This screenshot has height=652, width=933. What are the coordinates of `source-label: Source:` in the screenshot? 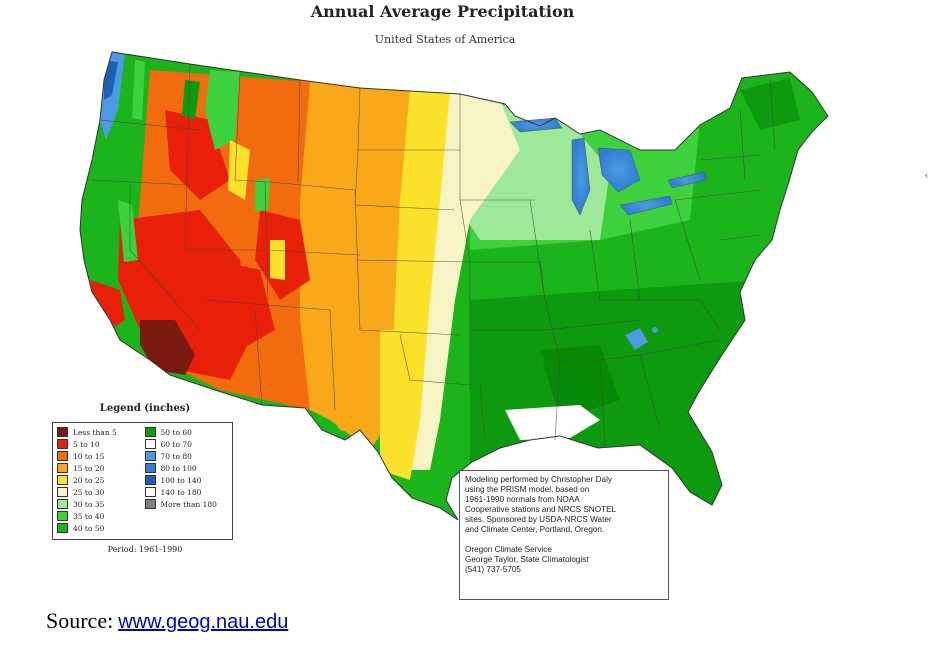 It's located at (80, 620).